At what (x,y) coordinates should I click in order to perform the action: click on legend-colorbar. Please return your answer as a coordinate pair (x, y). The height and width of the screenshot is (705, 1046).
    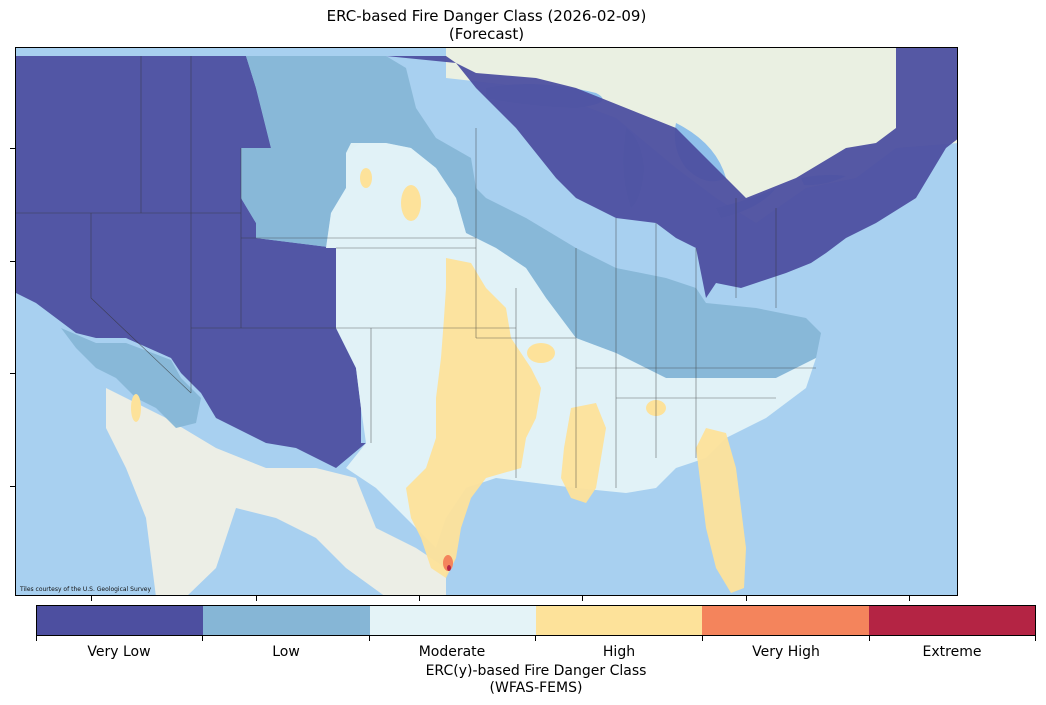
    Looking at the image, I should click on (536, 620).